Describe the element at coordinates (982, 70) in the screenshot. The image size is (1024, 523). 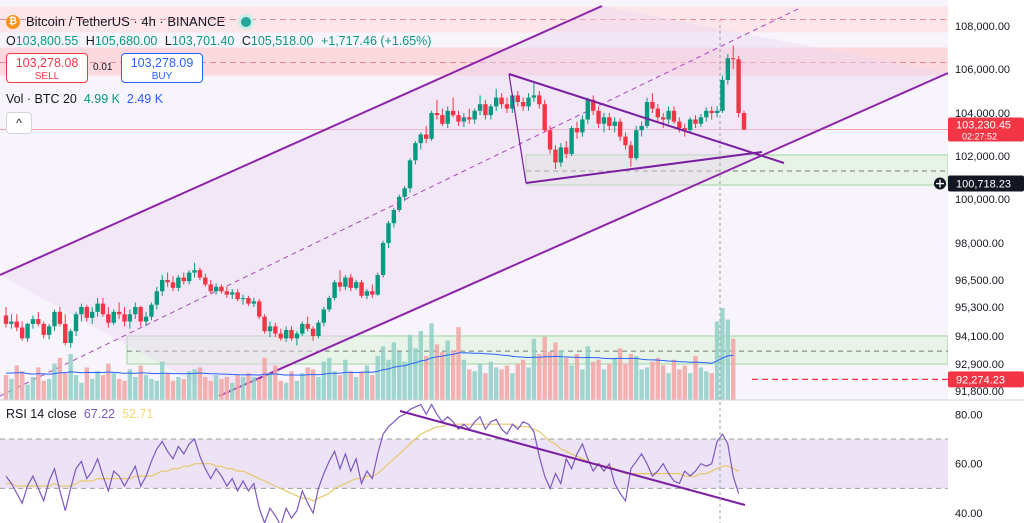
I see `price-axis-tick: 106,000.00` at that location.